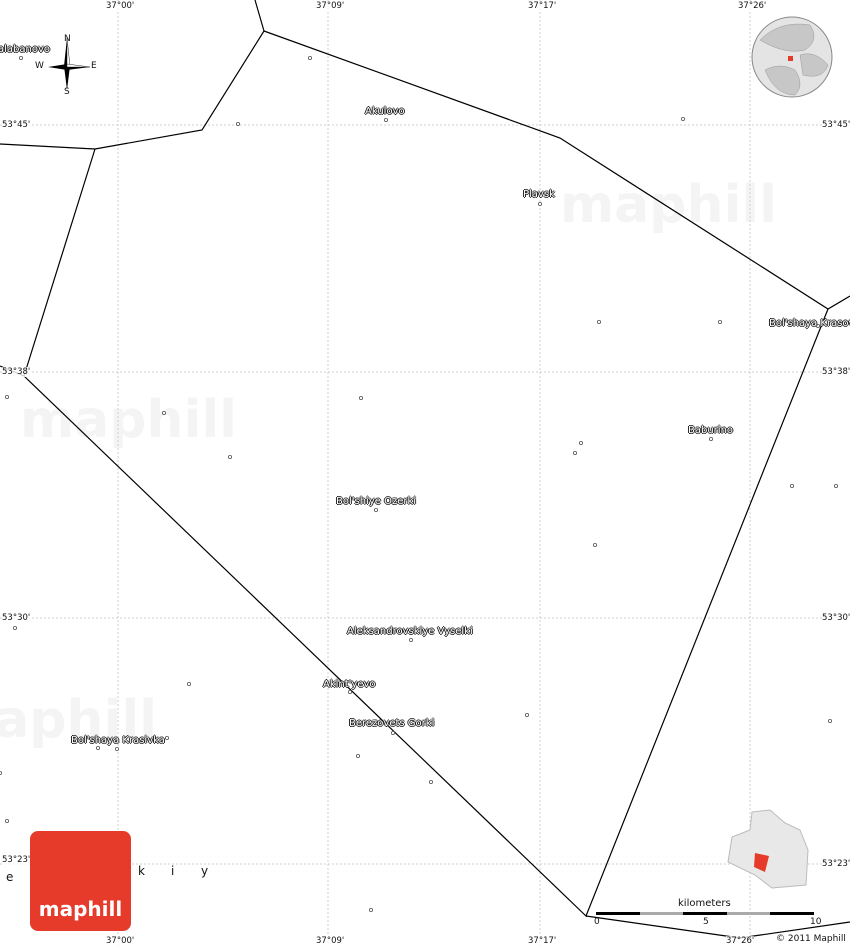  What do you see at coordinates (539, 194) in the screenshot?
I see `place-label: Plavsk` at bounding box center [539, 194].